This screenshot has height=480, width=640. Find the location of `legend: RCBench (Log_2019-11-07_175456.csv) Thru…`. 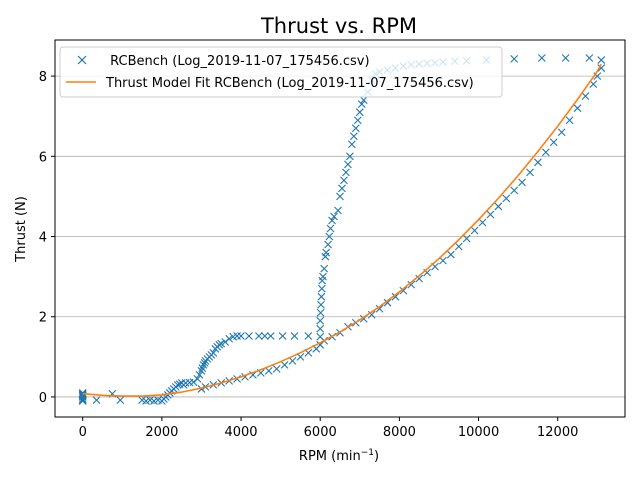

legend: RCBench (Log_2019-11-07_175456.csv) Thru… is located at coordinates (281, 72).